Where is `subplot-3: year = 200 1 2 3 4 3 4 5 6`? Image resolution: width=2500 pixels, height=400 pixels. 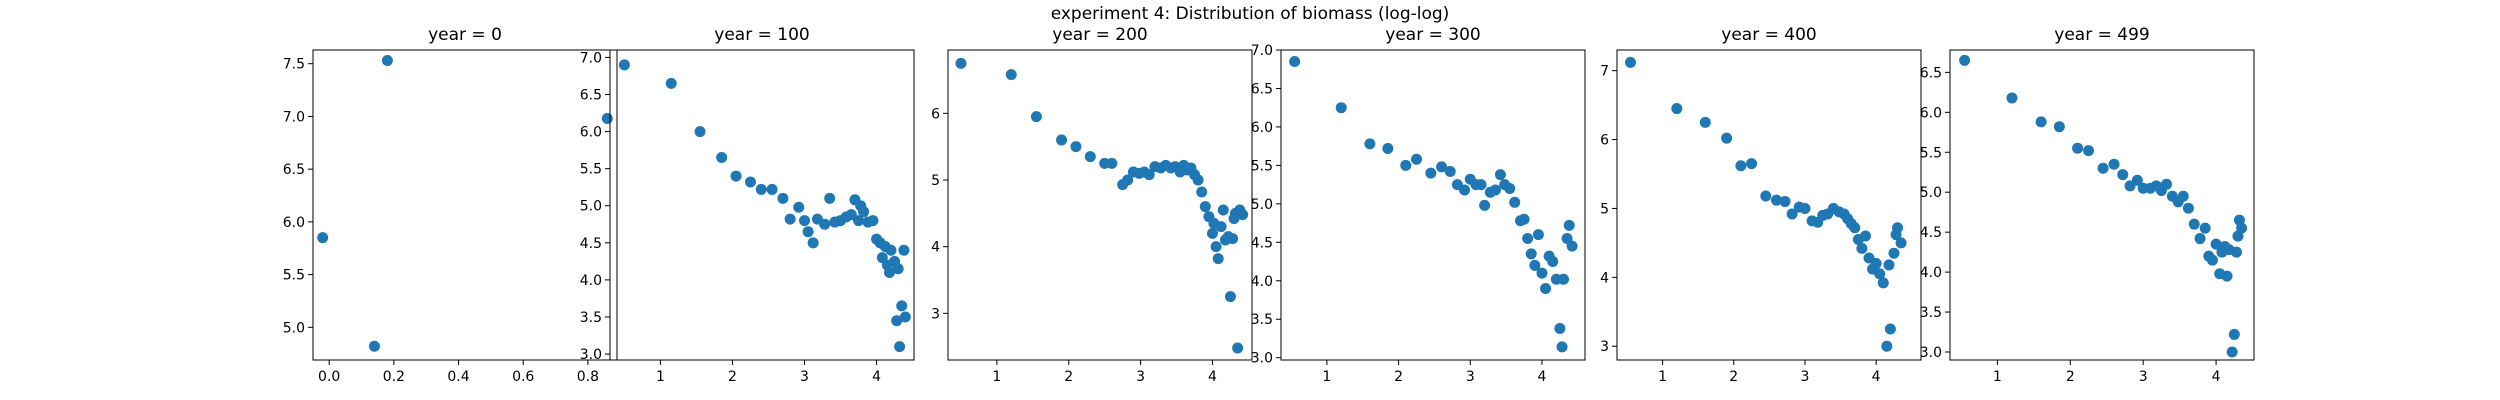
subplot-3: year = 200 1 2 3 4 3 4 5 6 is located at coordinates (1092, 205).